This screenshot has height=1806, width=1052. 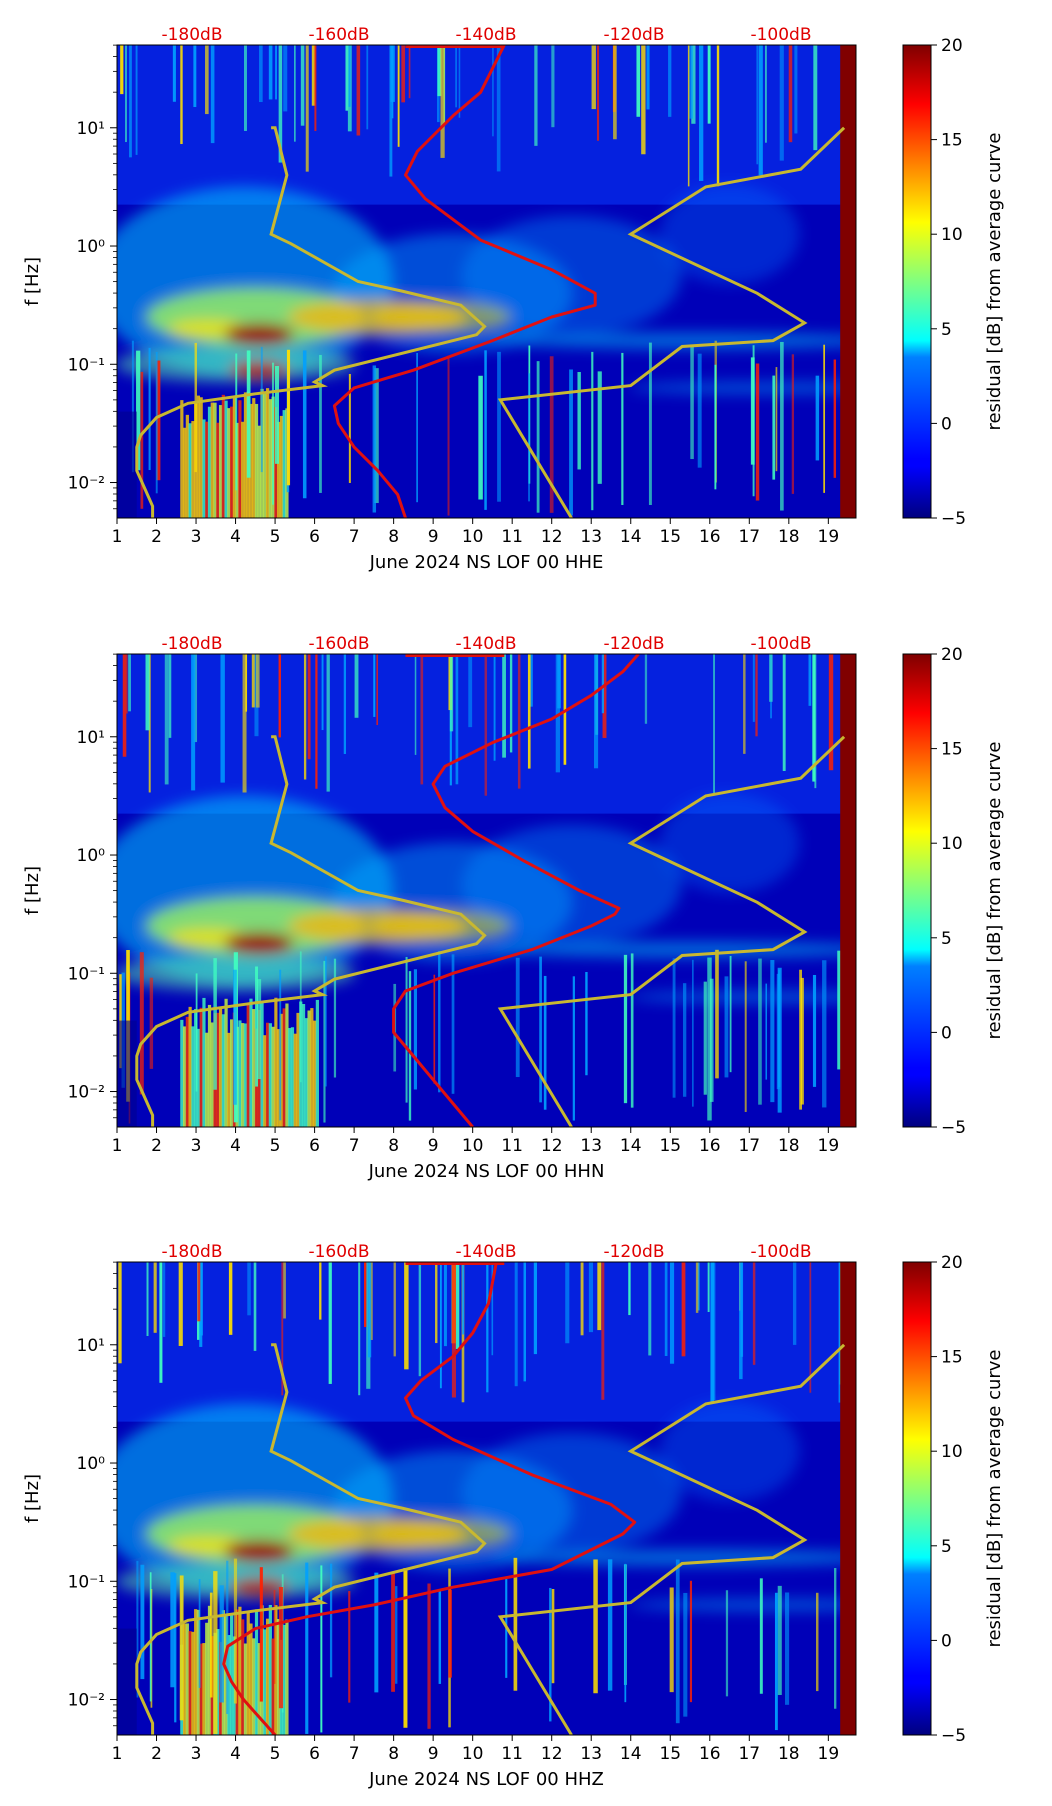 I want to click on top-db-axis: -180dB -160dB -140dB -120dB -100dB, so click(x=486, y=35).